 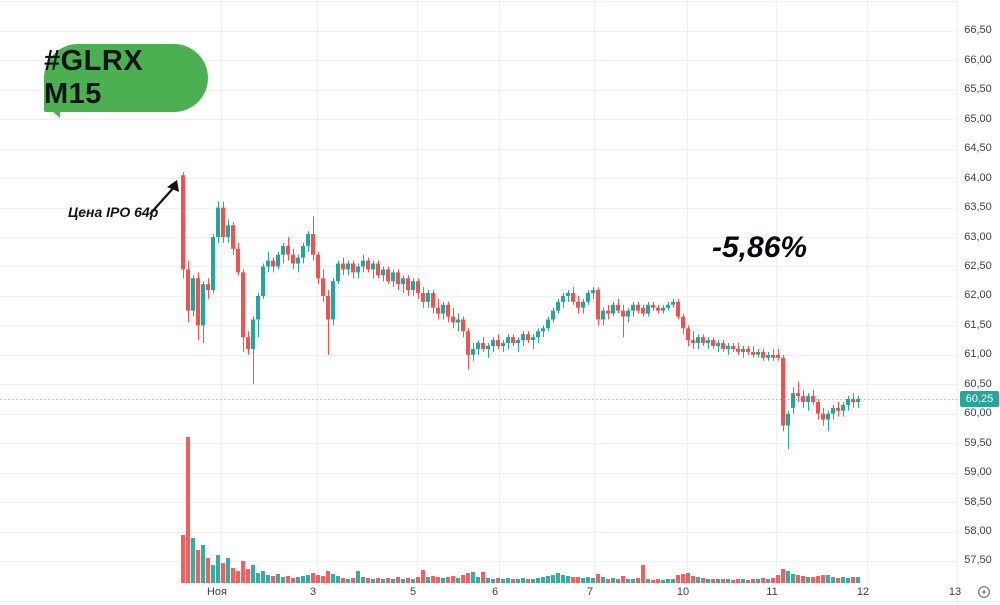 I want to click on symbol-timeframe-badge: #GLRX M15, so click(x=126, y=81).